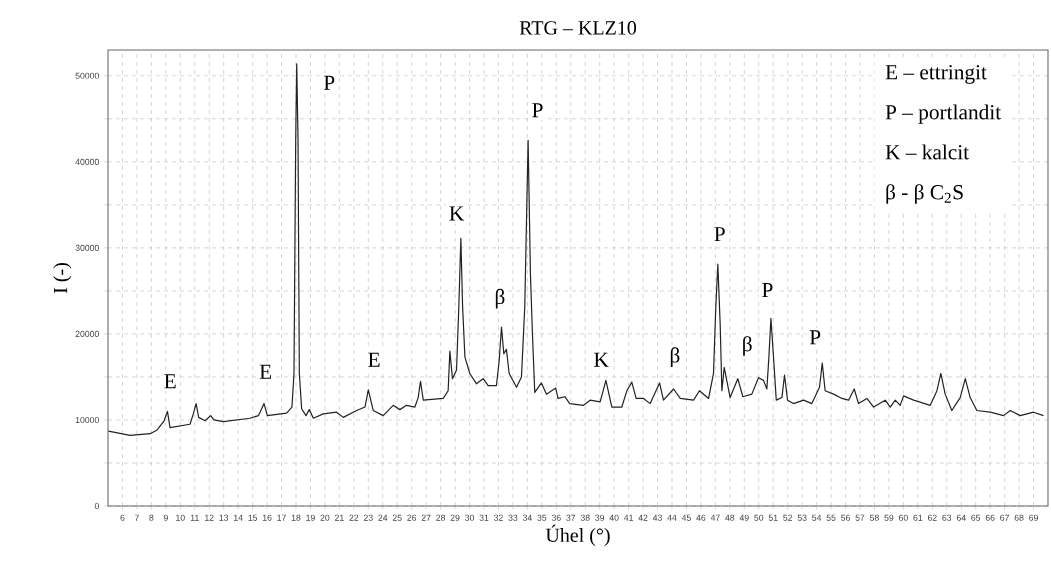 Image resolution: width=1051 pixels, height=566 pixels. Describe the element at coordinates (455, 517) in the screenshot. I see `x-tick-label: 29` at that location.